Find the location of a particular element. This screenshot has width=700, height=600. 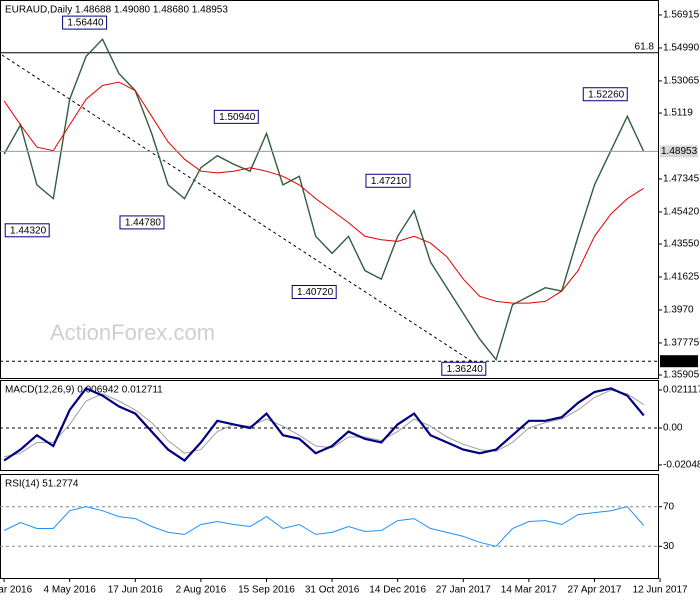

x-tick-label: 21 Mar 2016 is located at coordinates (16, 590).